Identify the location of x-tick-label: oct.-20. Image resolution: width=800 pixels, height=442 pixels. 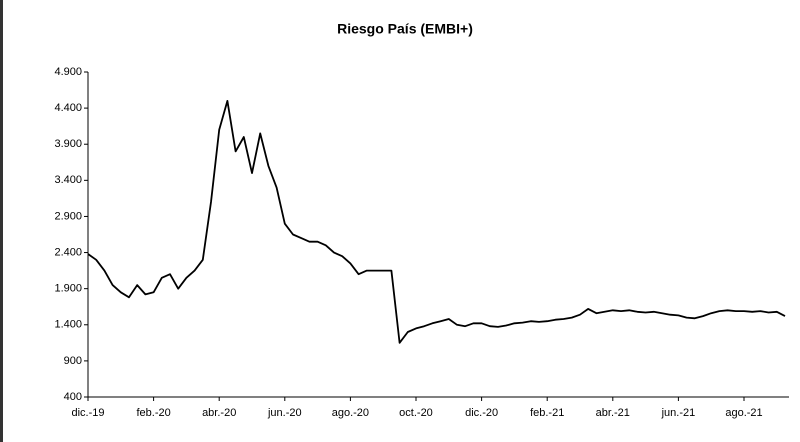
(416, 413).